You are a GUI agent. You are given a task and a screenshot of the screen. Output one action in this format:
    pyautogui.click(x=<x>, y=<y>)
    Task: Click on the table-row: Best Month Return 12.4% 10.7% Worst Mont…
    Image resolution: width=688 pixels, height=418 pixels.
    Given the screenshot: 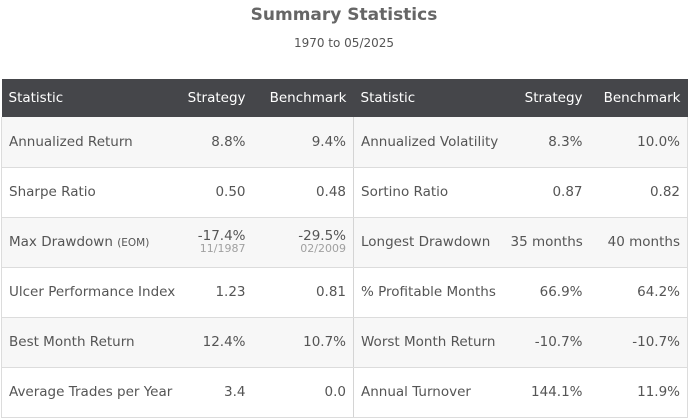 What is the action you would take?
    pyautogui.click(x=344, y=342)
    